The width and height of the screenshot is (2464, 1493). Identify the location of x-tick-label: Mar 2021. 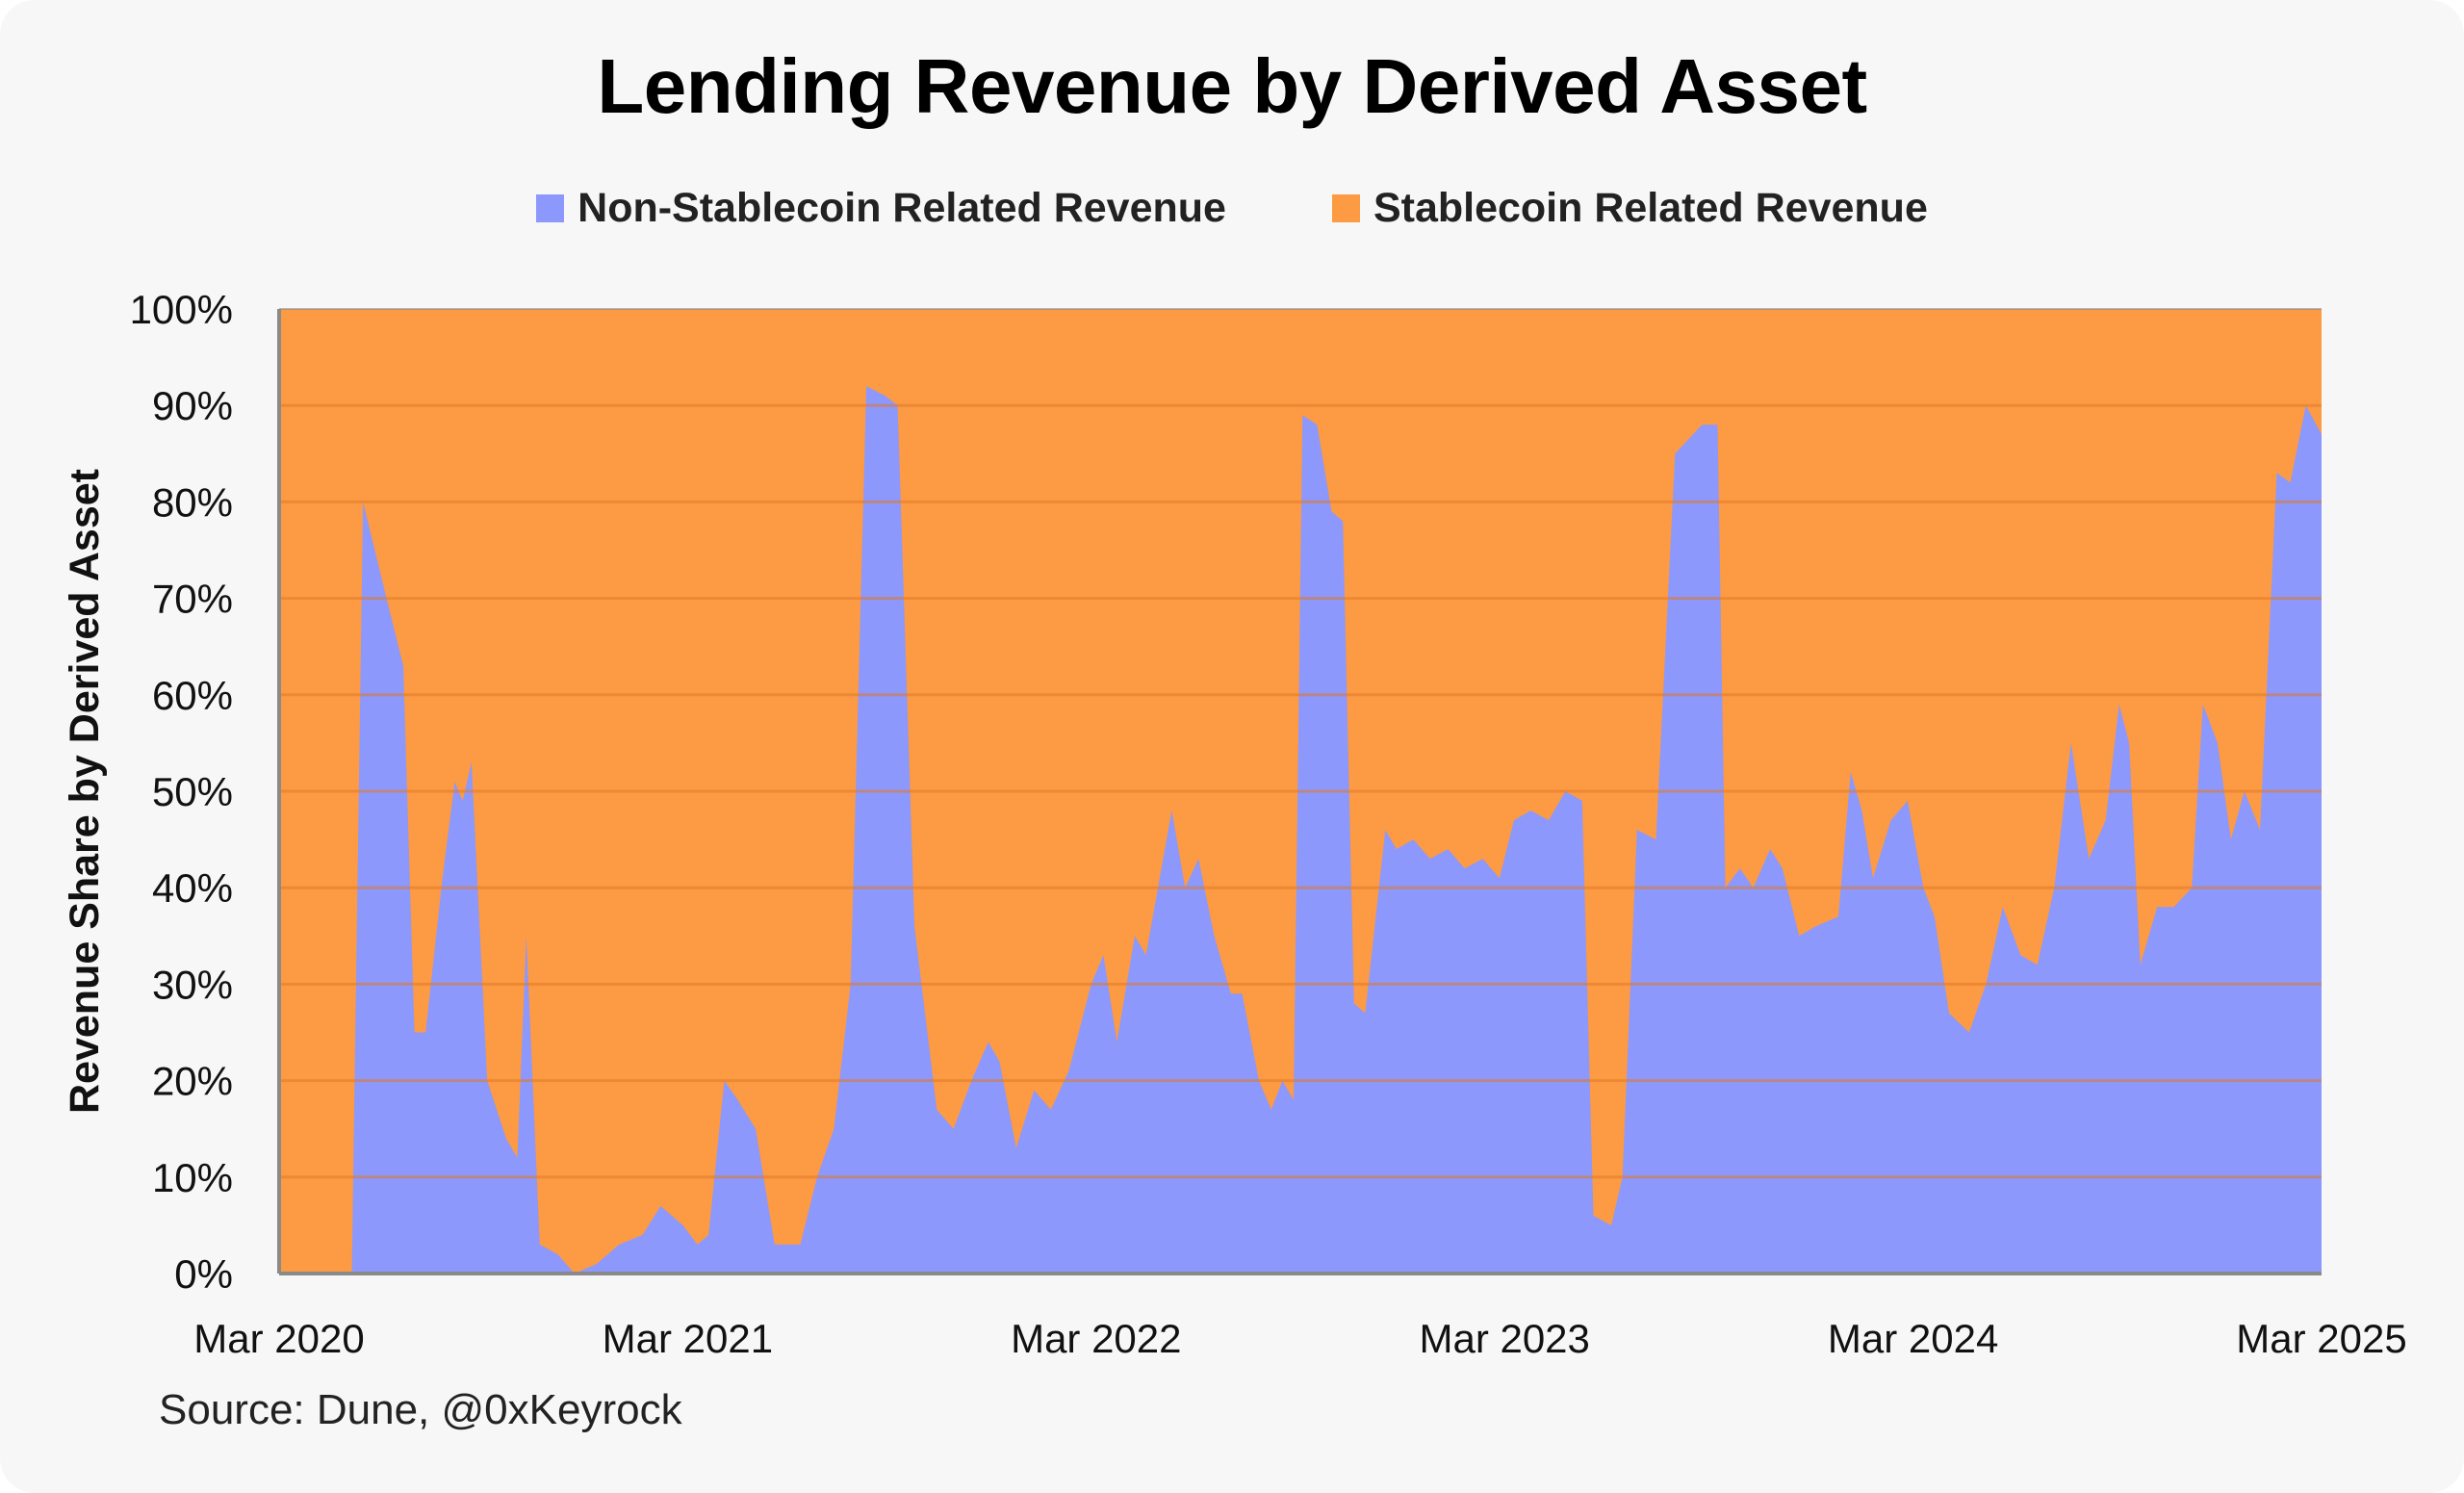
(688, 1338).